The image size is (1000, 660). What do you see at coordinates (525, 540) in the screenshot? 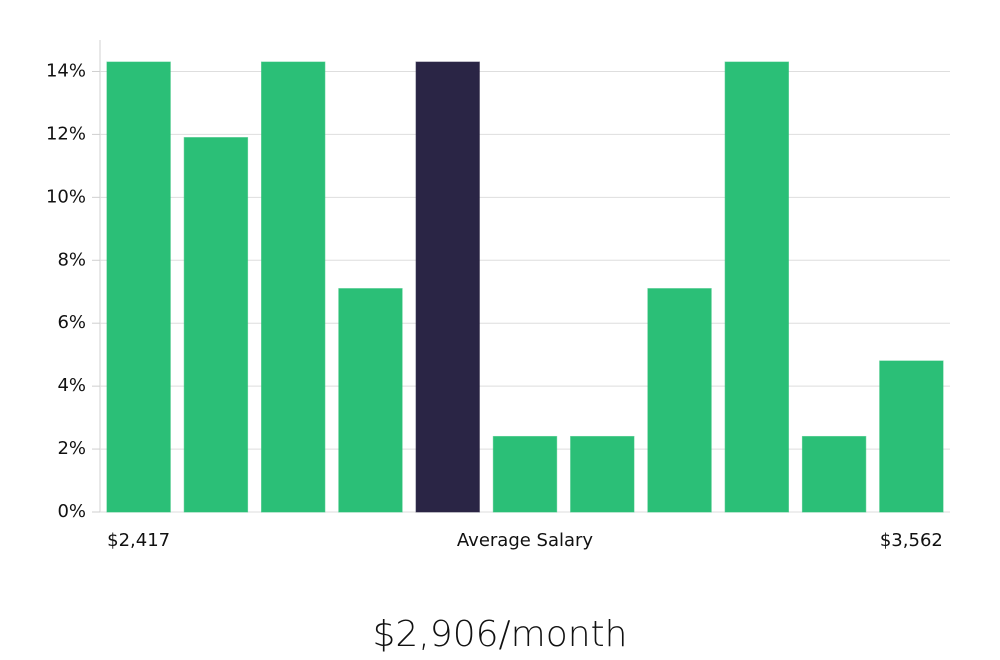
I see `x-axis-label: Average Salary` at bounding box center [525, 540].